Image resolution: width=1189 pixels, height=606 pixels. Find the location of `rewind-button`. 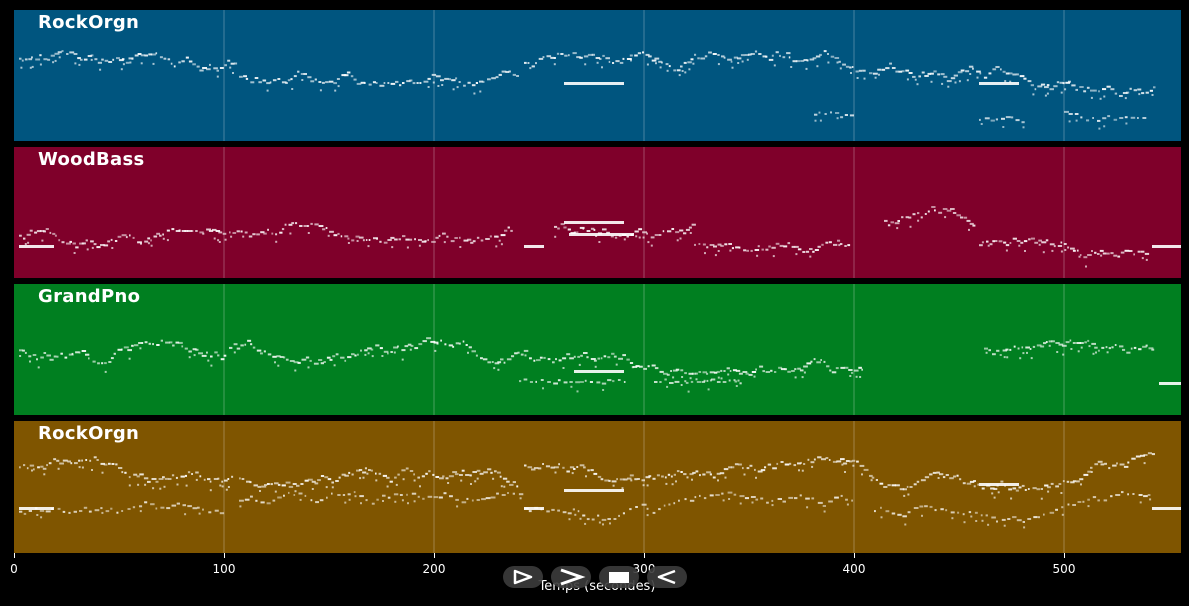

rewind-button is located at coordinates (667, 577).